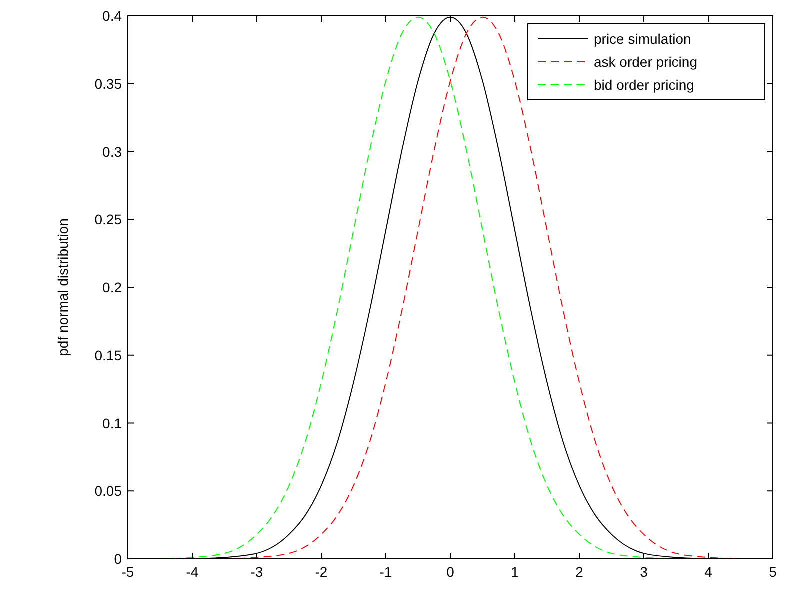  What do you see at coordinates (708, 572) in the screenshot?
I see `x-tick-label: 4` at bounding box center [708, 572].